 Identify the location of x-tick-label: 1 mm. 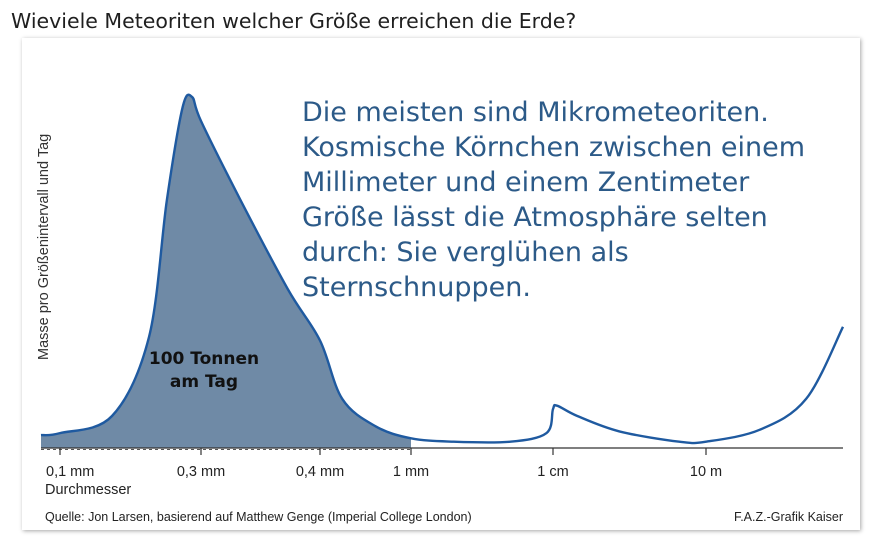
(411, 472).